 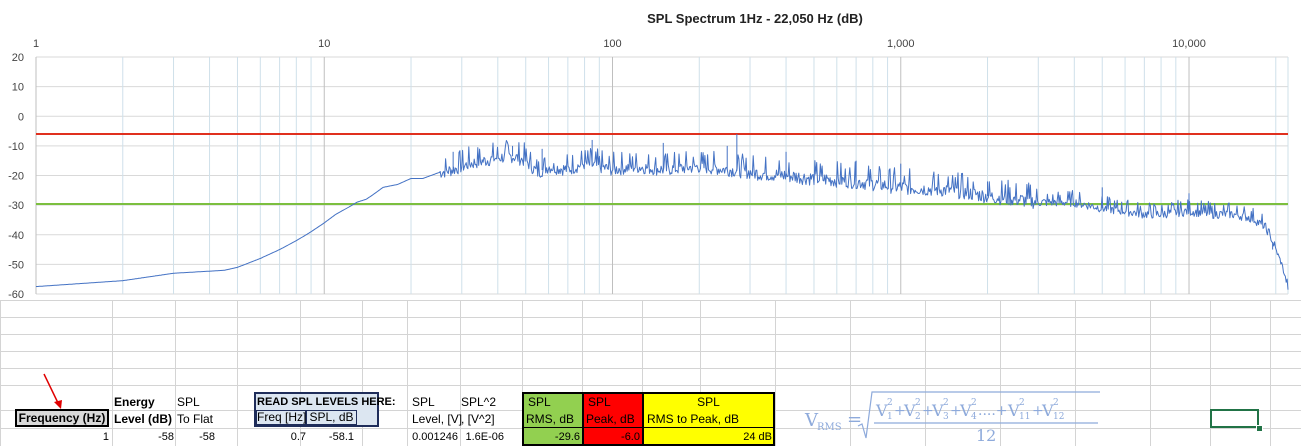 What do you see at coordinates (918, 410) in the screenshot?
I see `formula-term: V 2 2 +` at bounding box center [918, 410].